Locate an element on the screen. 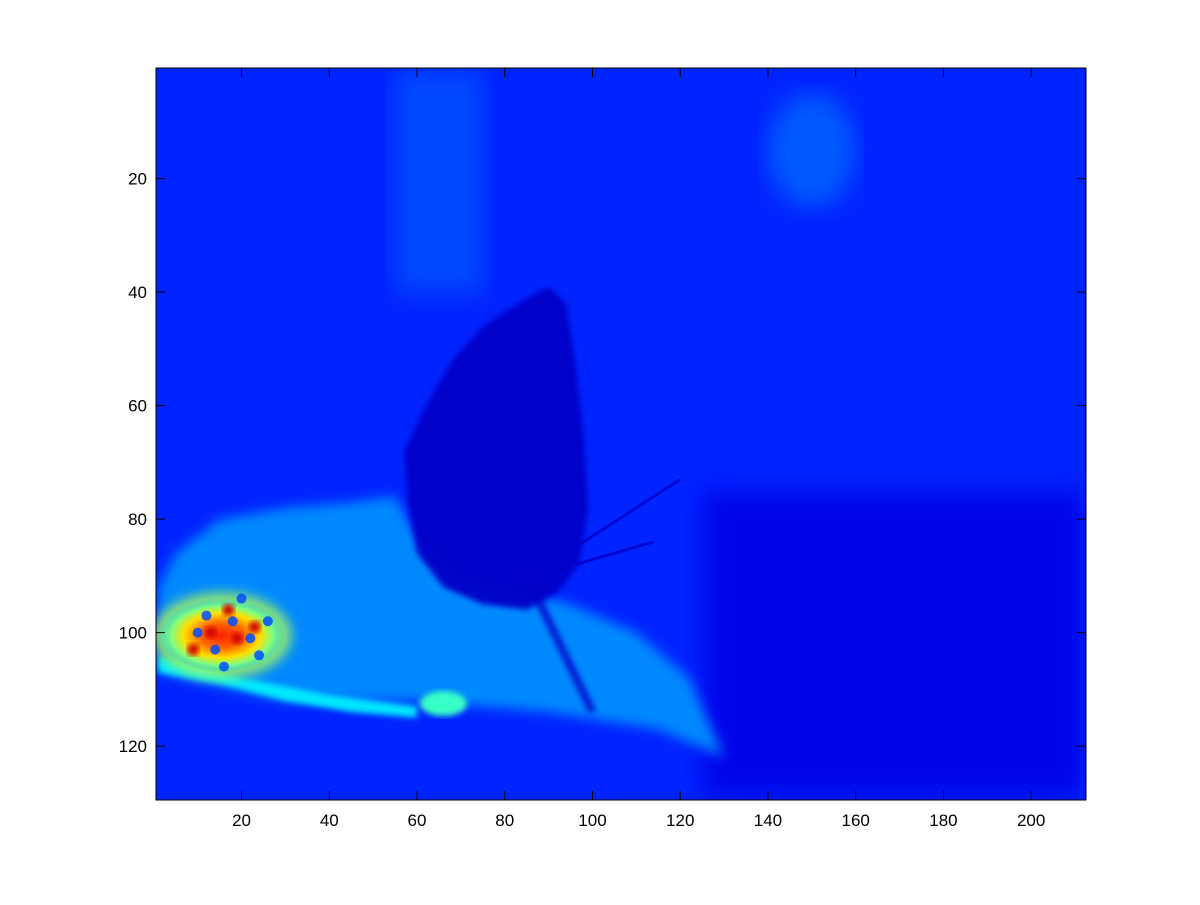 The width and height of the screenshot is (1200, 905). x-tick-label: 80 is located at coordinates (504, 820).